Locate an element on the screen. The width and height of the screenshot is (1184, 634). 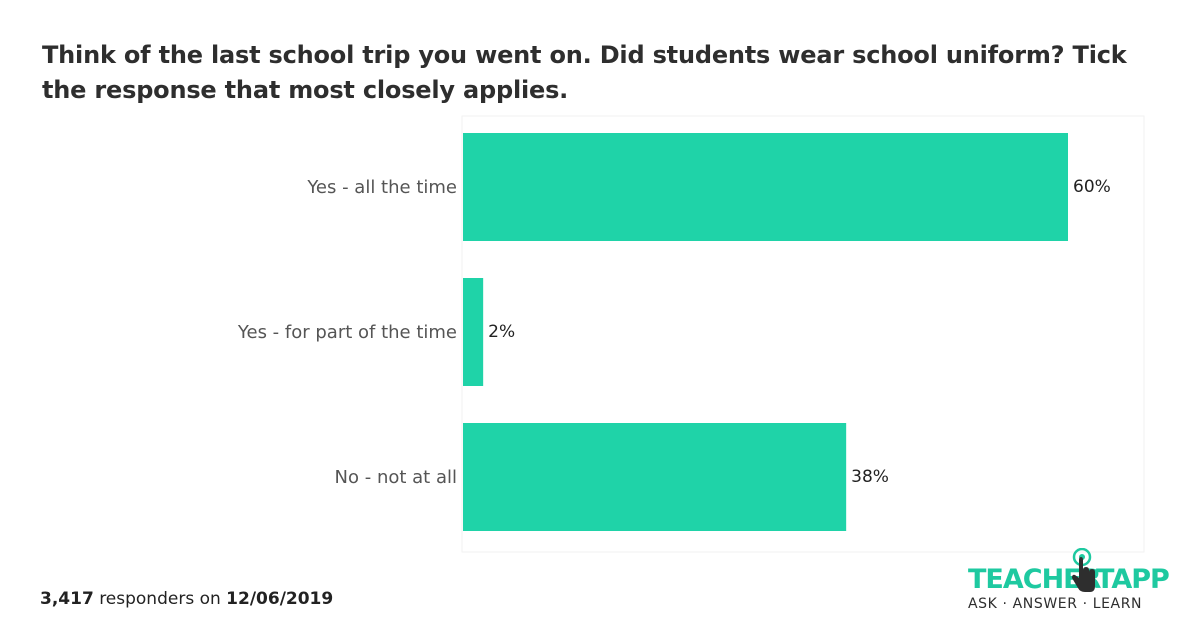
category-label: No - not at all is located at coordinates (396, 477).